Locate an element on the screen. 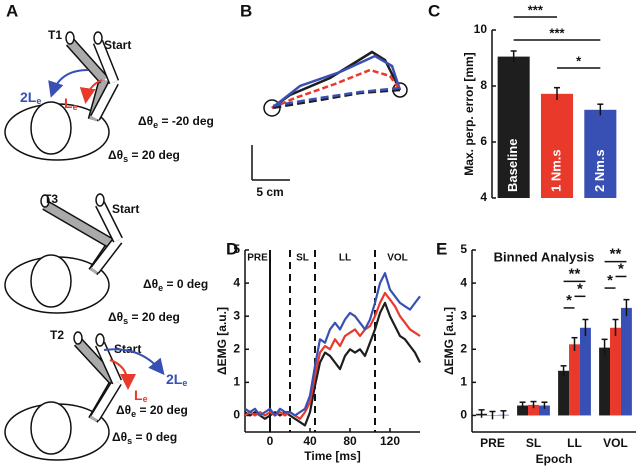  start-label: Start is located at coordinates (117, 45).